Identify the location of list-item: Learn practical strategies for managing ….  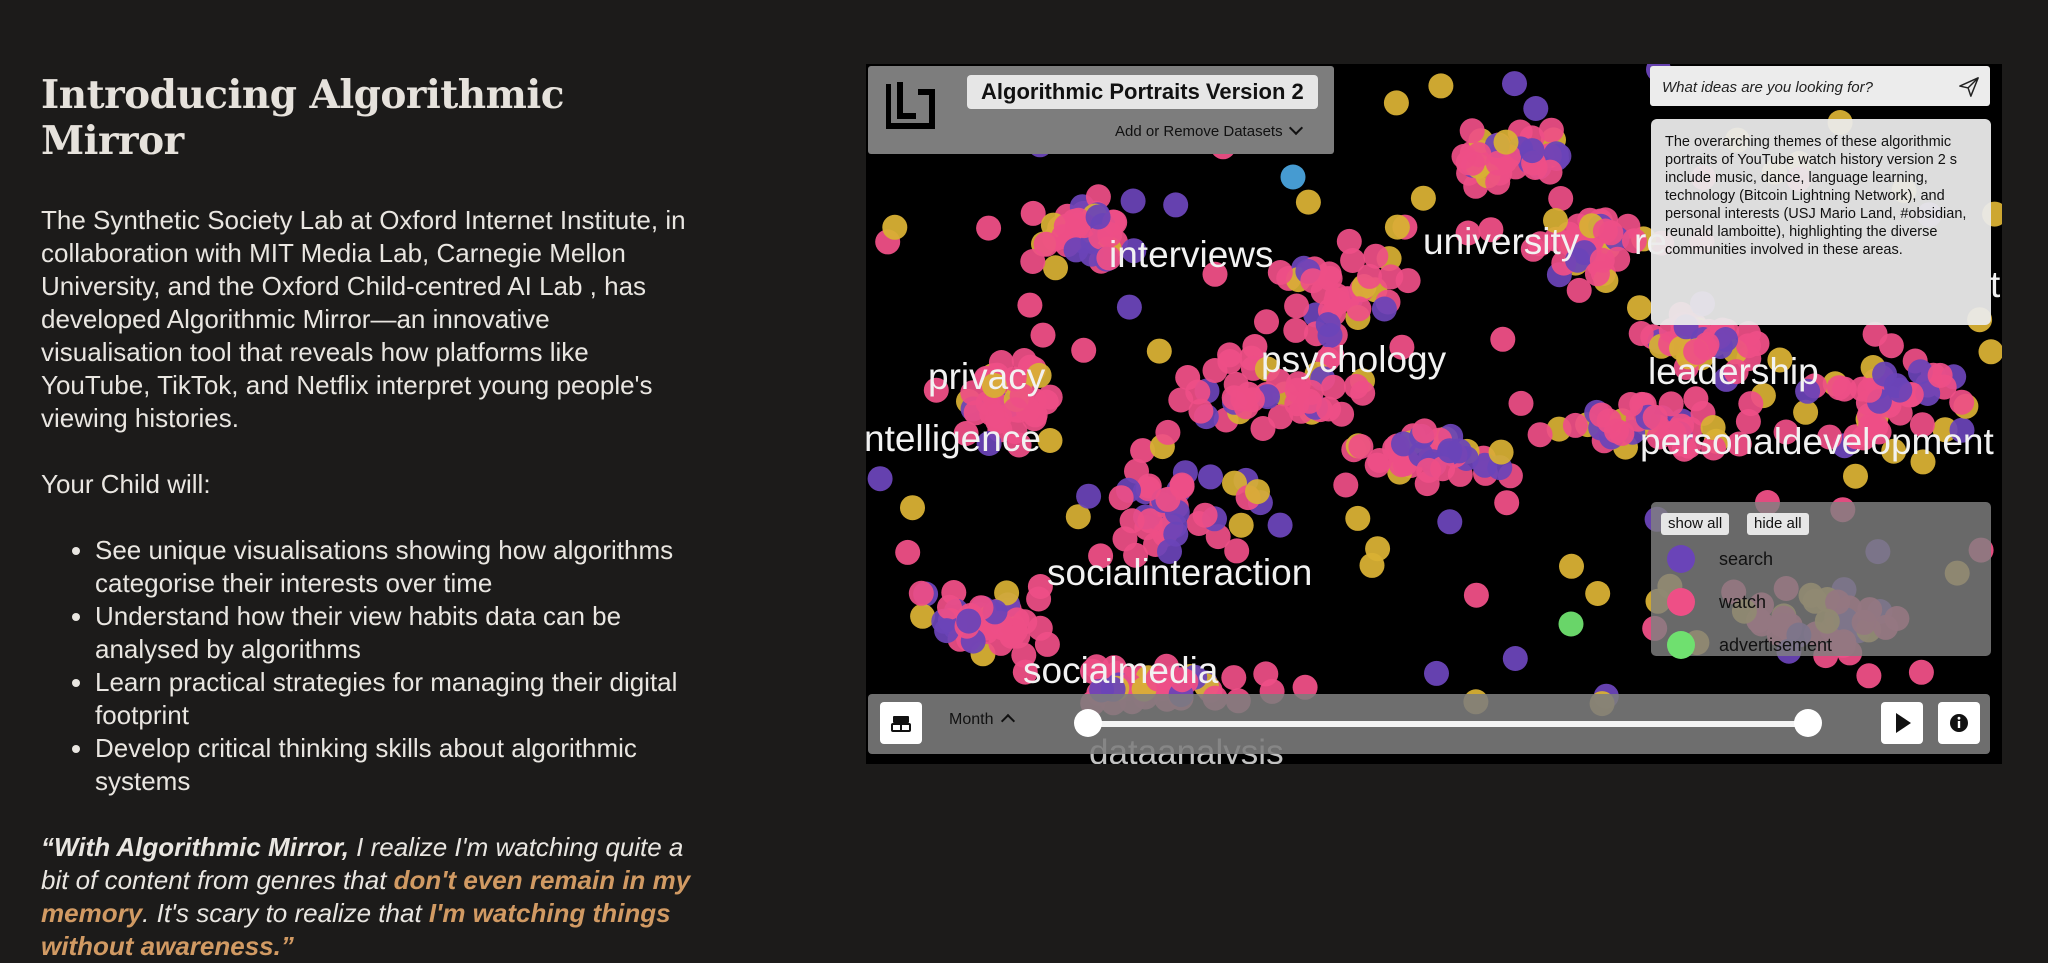
(393, 699).